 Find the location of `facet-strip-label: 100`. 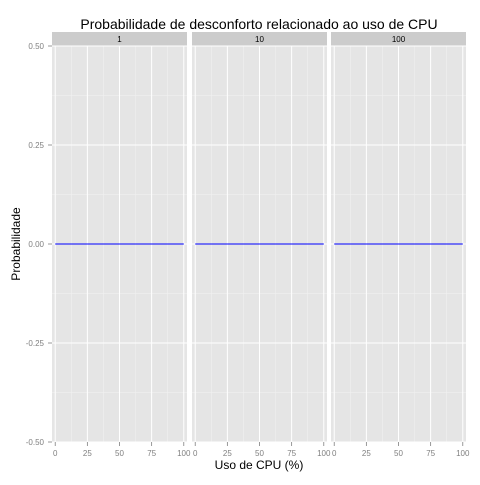

facet-strip-label: 100 is located at coordinates (399, 39).